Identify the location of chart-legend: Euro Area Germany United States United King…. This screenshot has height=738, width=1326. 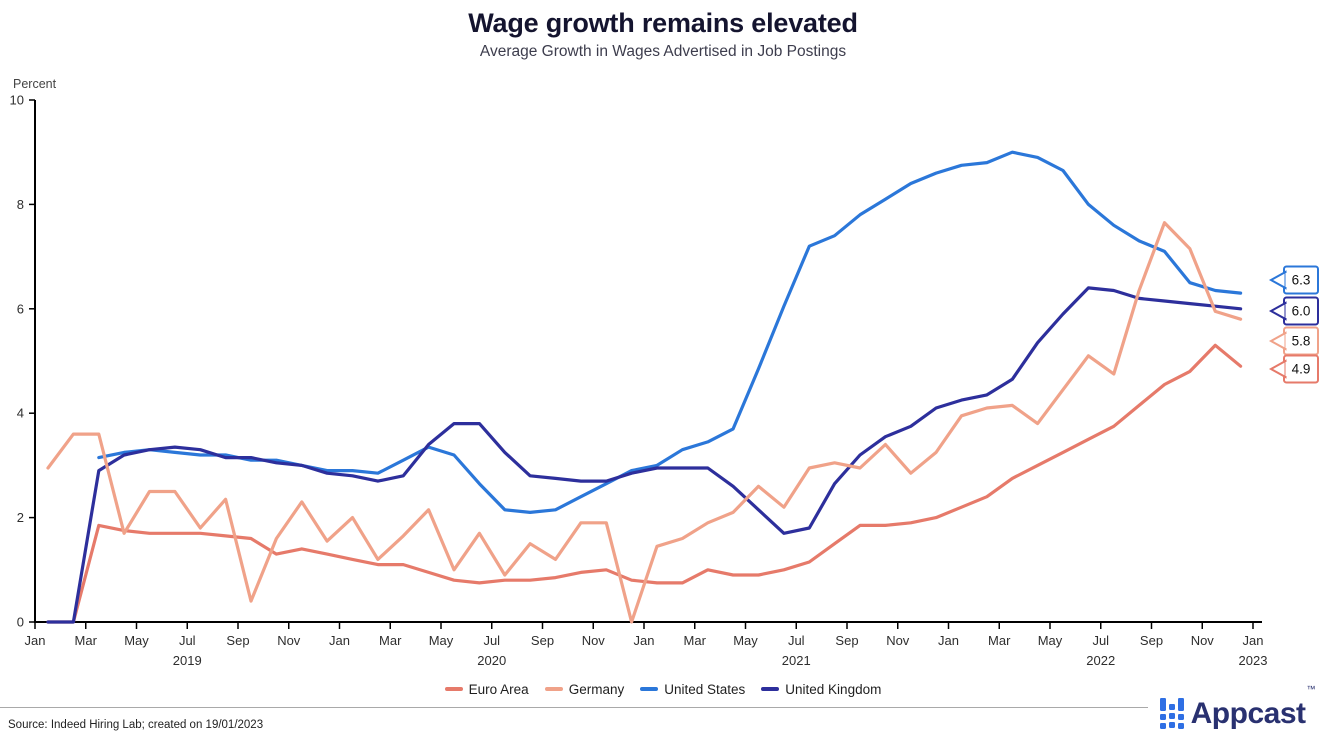
(663, 689).